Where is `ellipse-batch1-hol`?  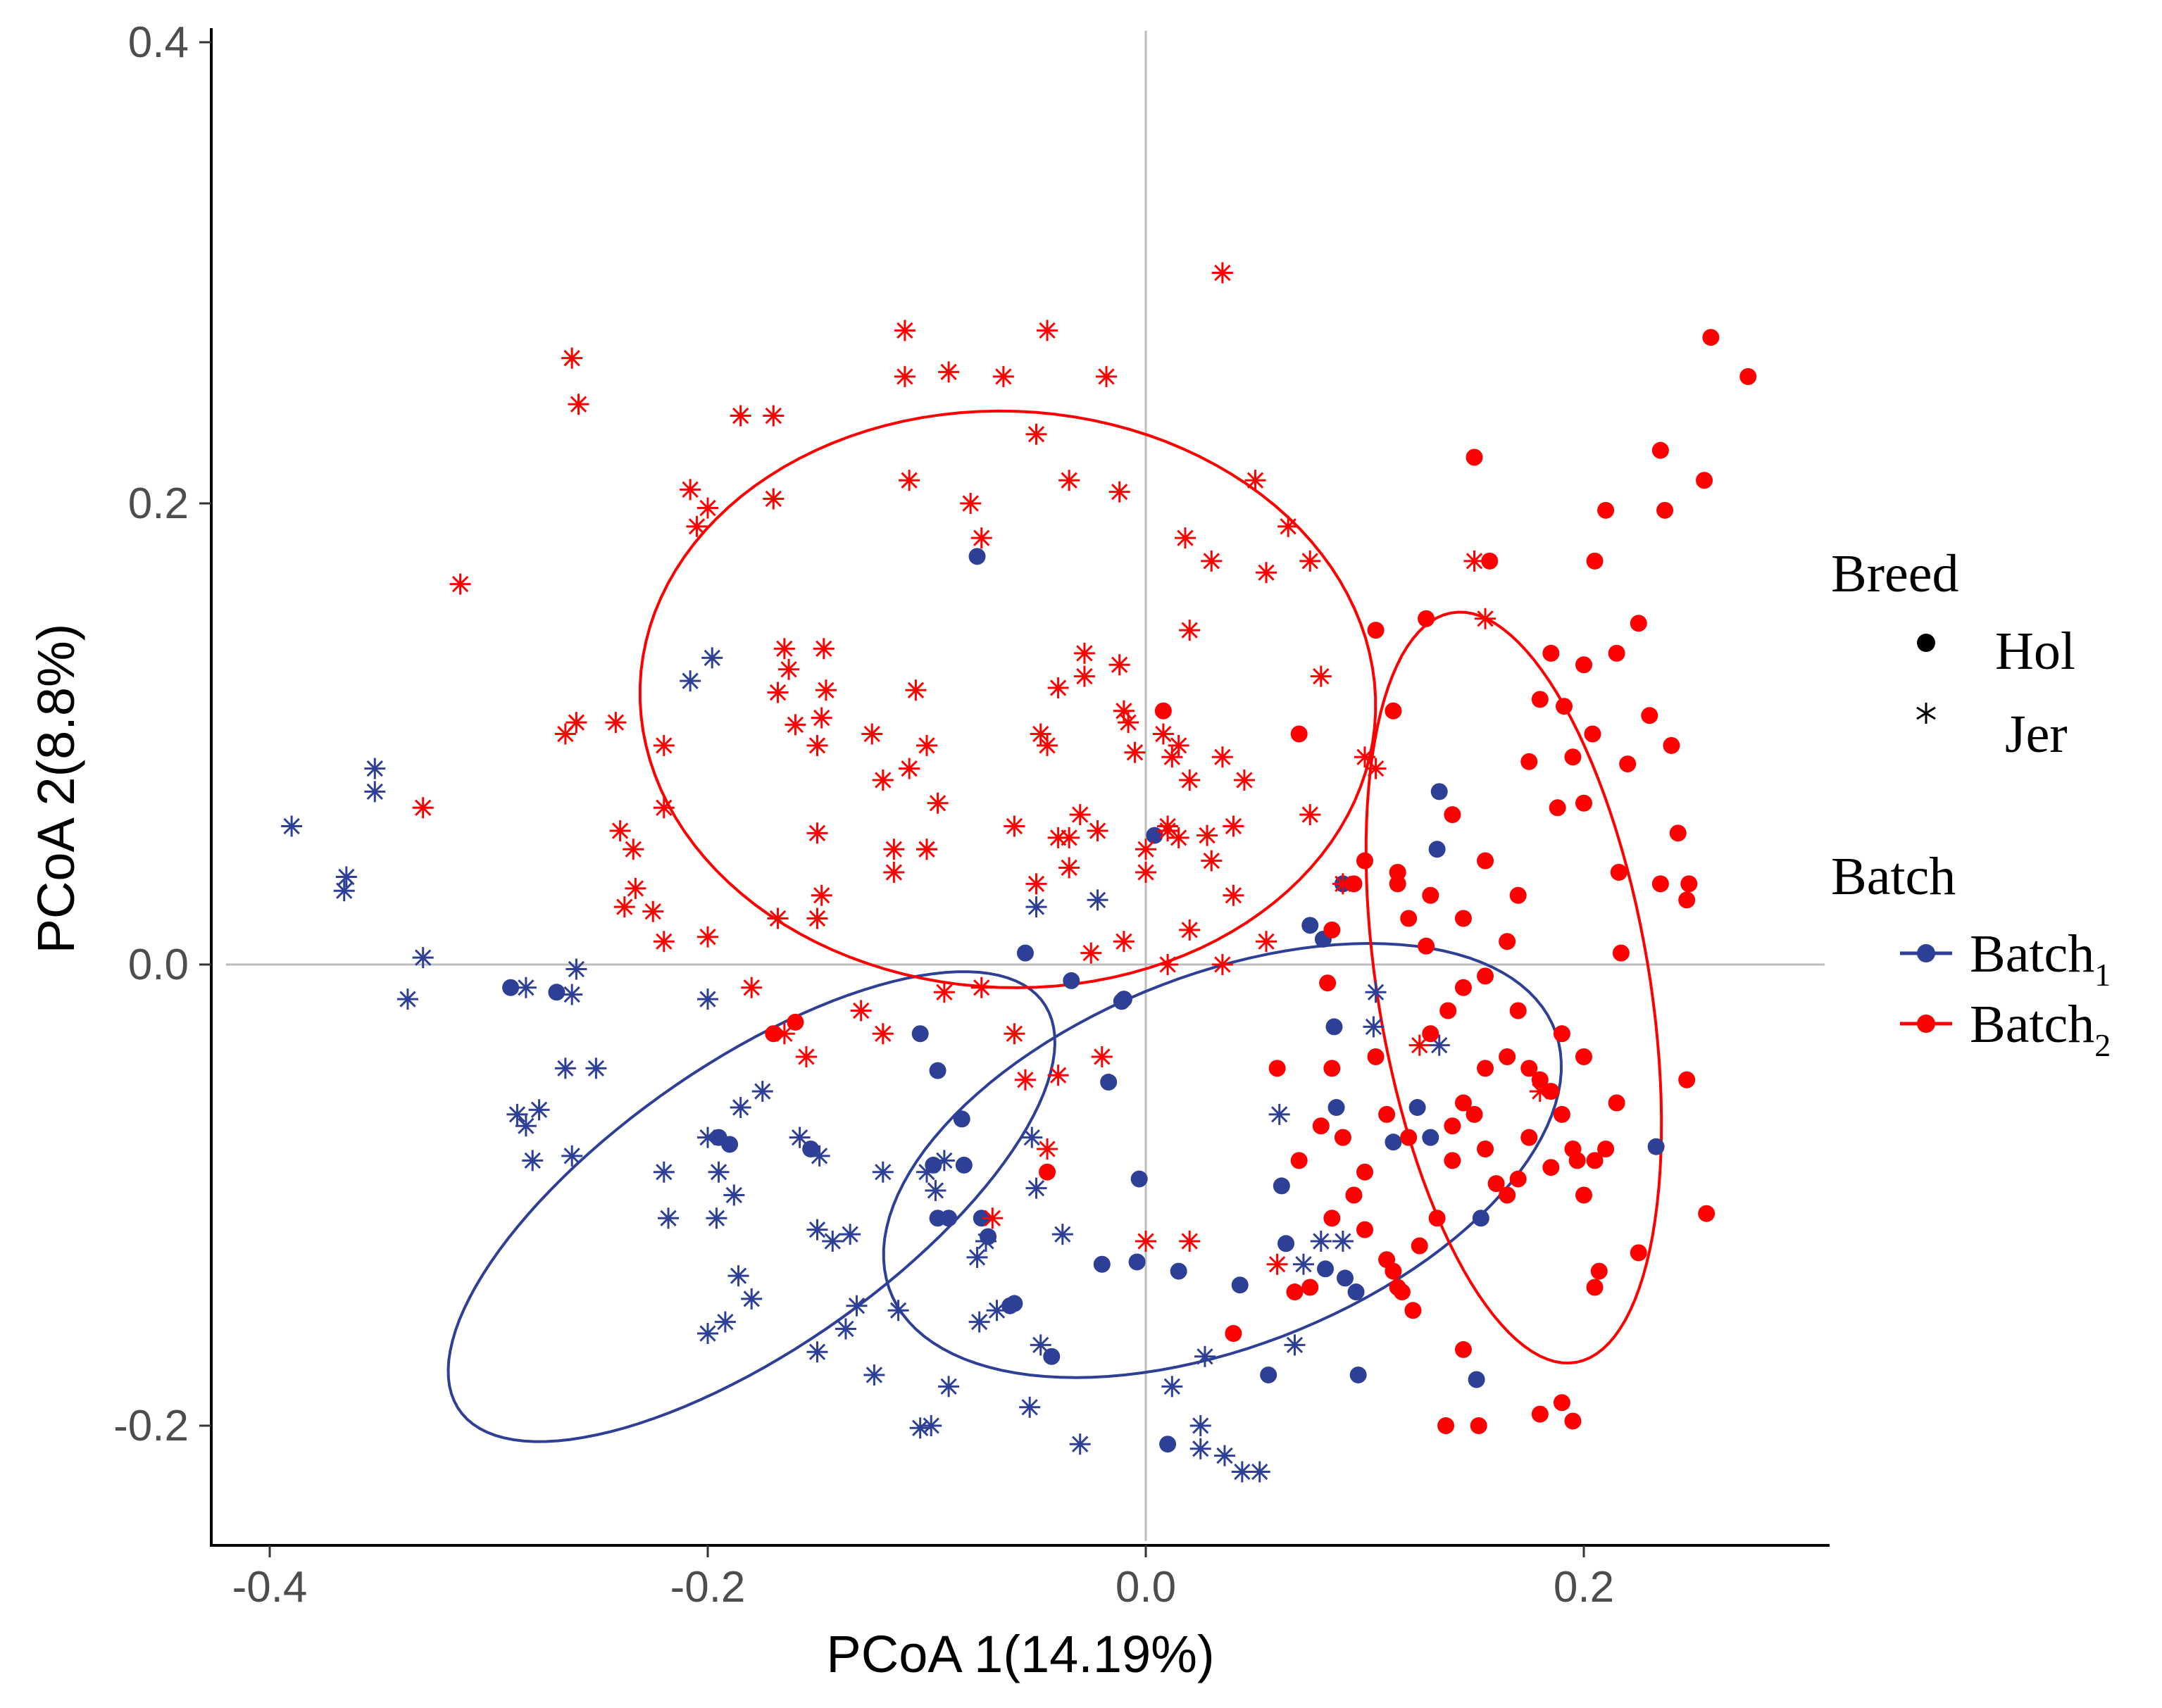 ellipse-batch1-hol is located at coordinates (1223, 1160).